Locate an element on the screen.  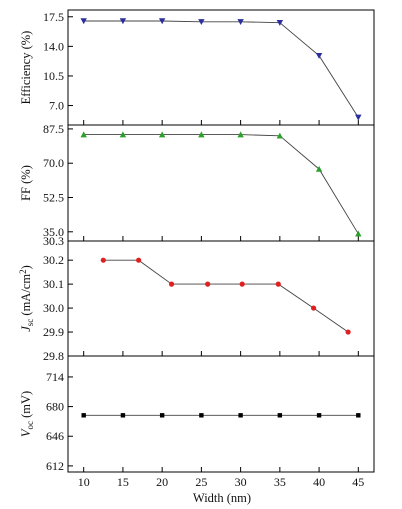
x-tick-label: 20 is located at coordinates (162, 482).